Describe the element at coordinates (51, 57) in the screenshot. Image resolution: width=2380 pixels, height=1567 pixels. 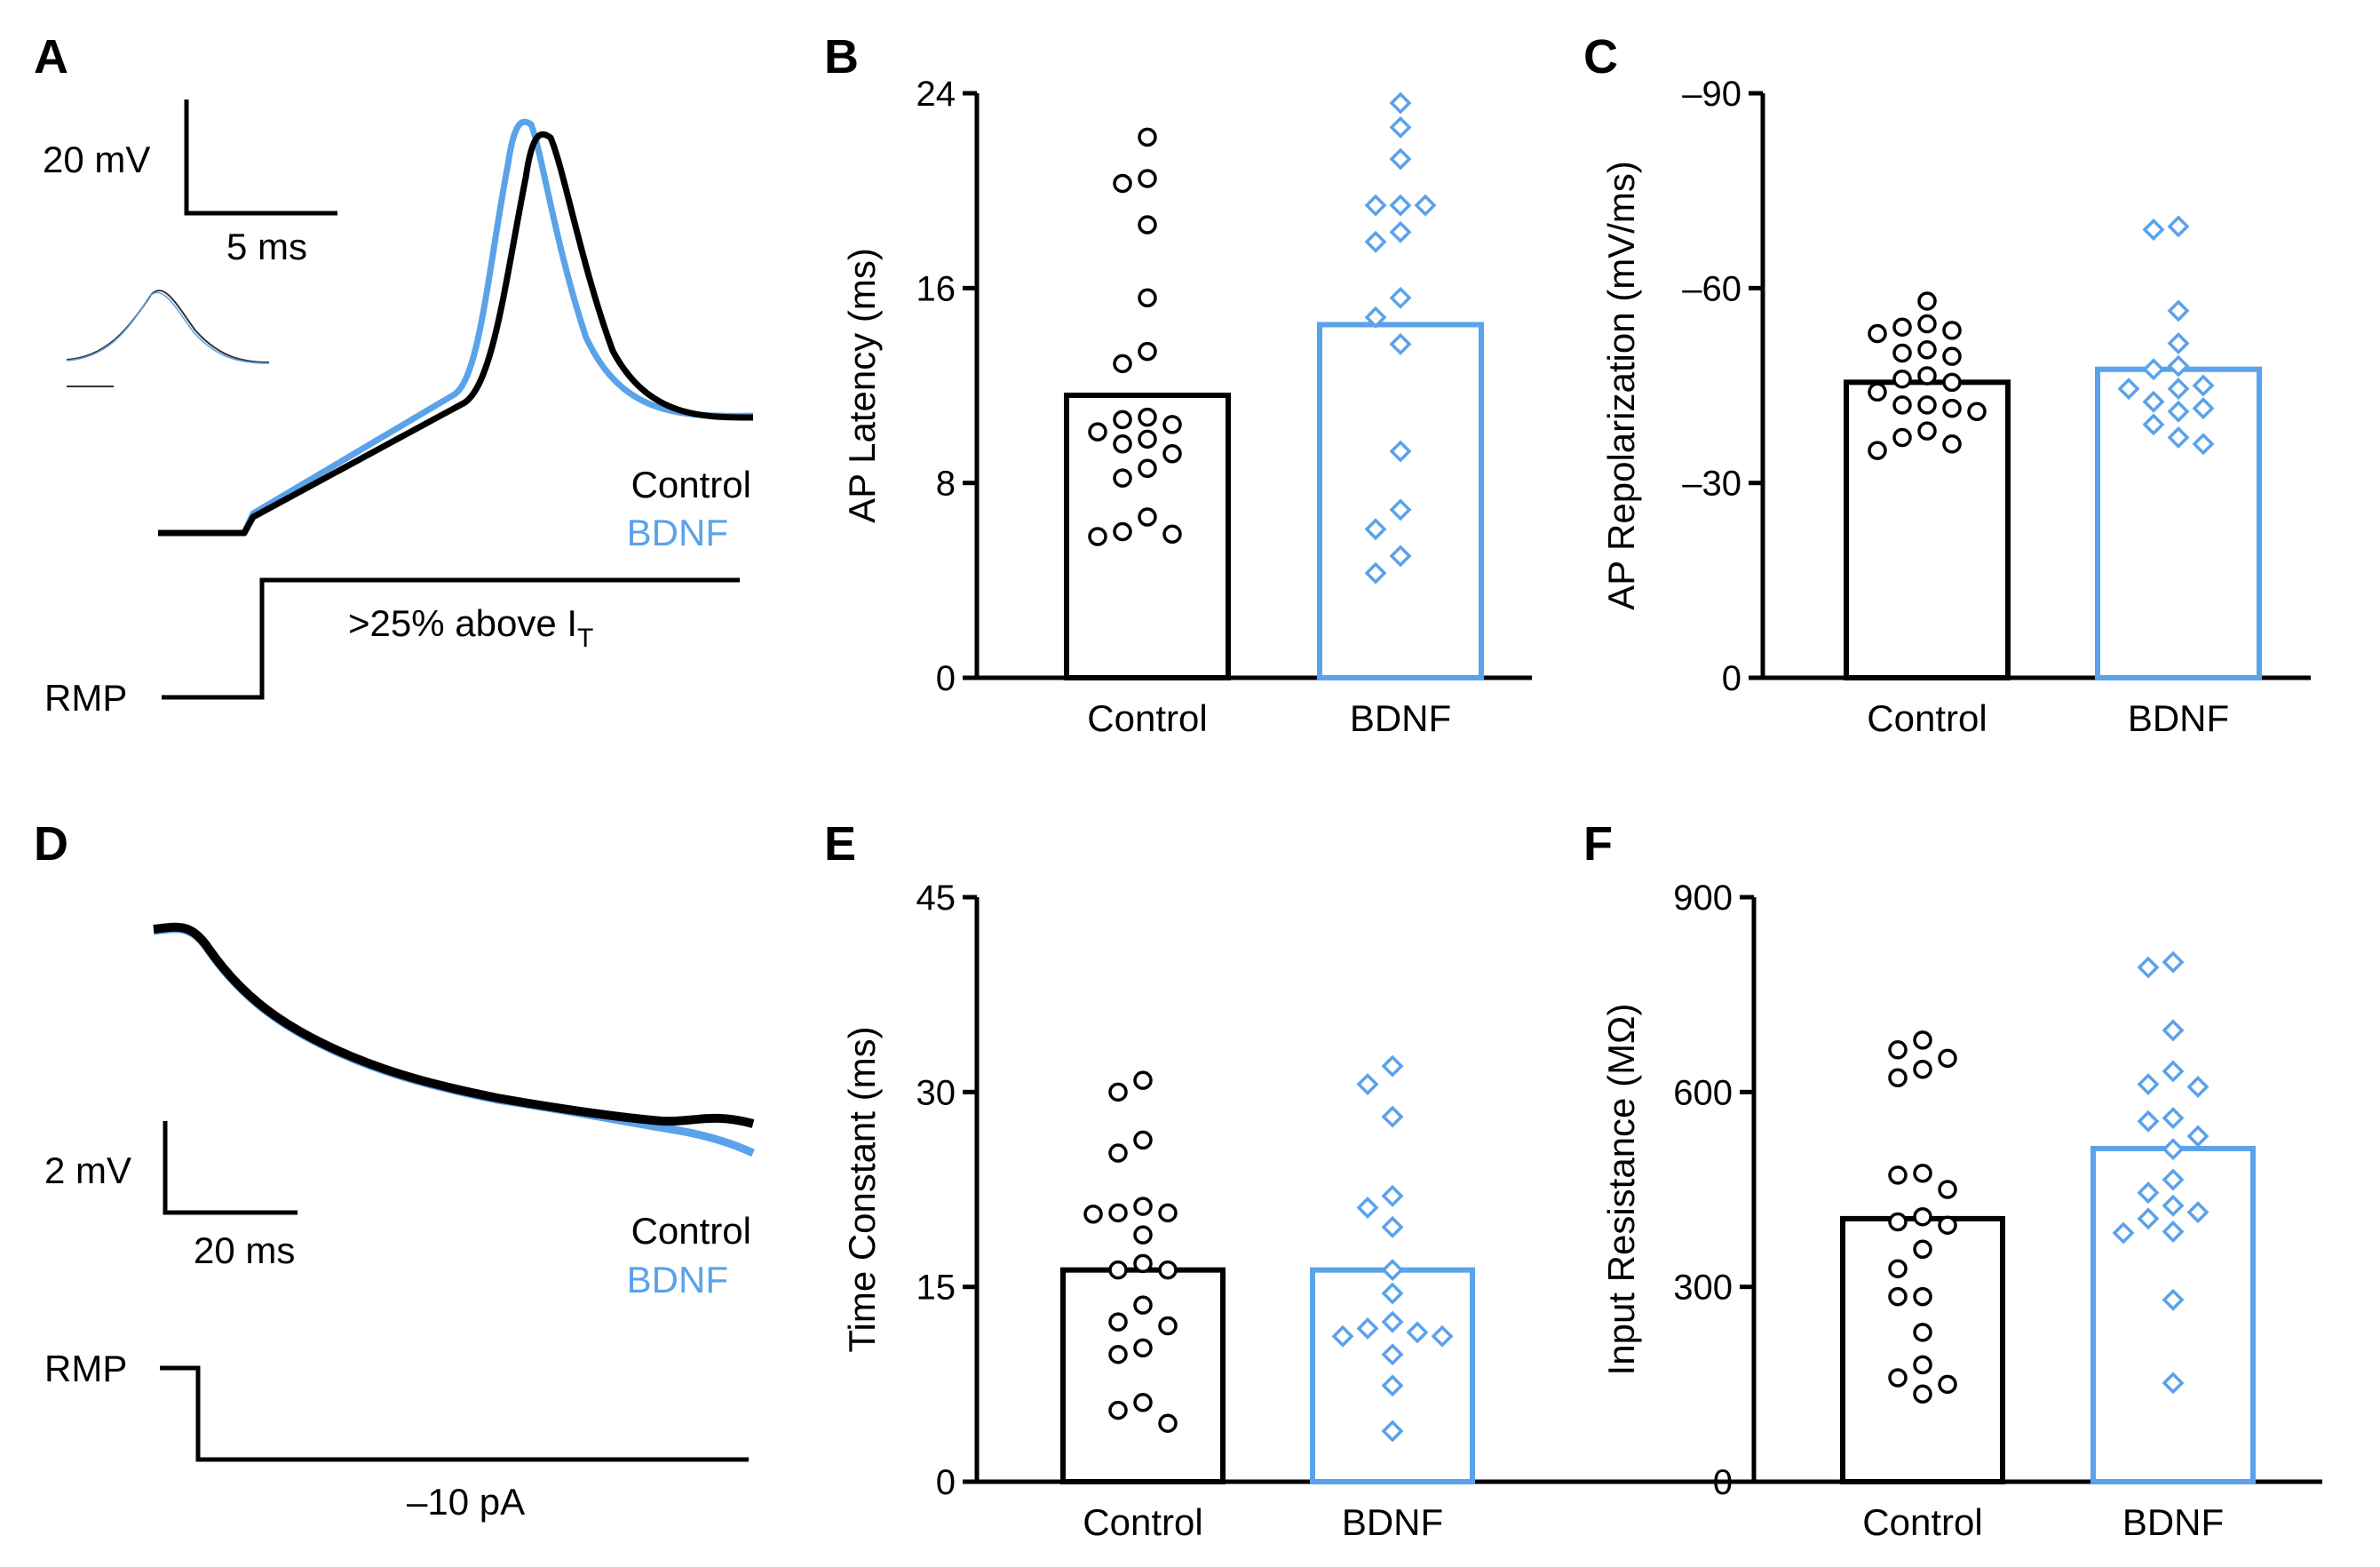
I see `panel-label-a: A` at that location.